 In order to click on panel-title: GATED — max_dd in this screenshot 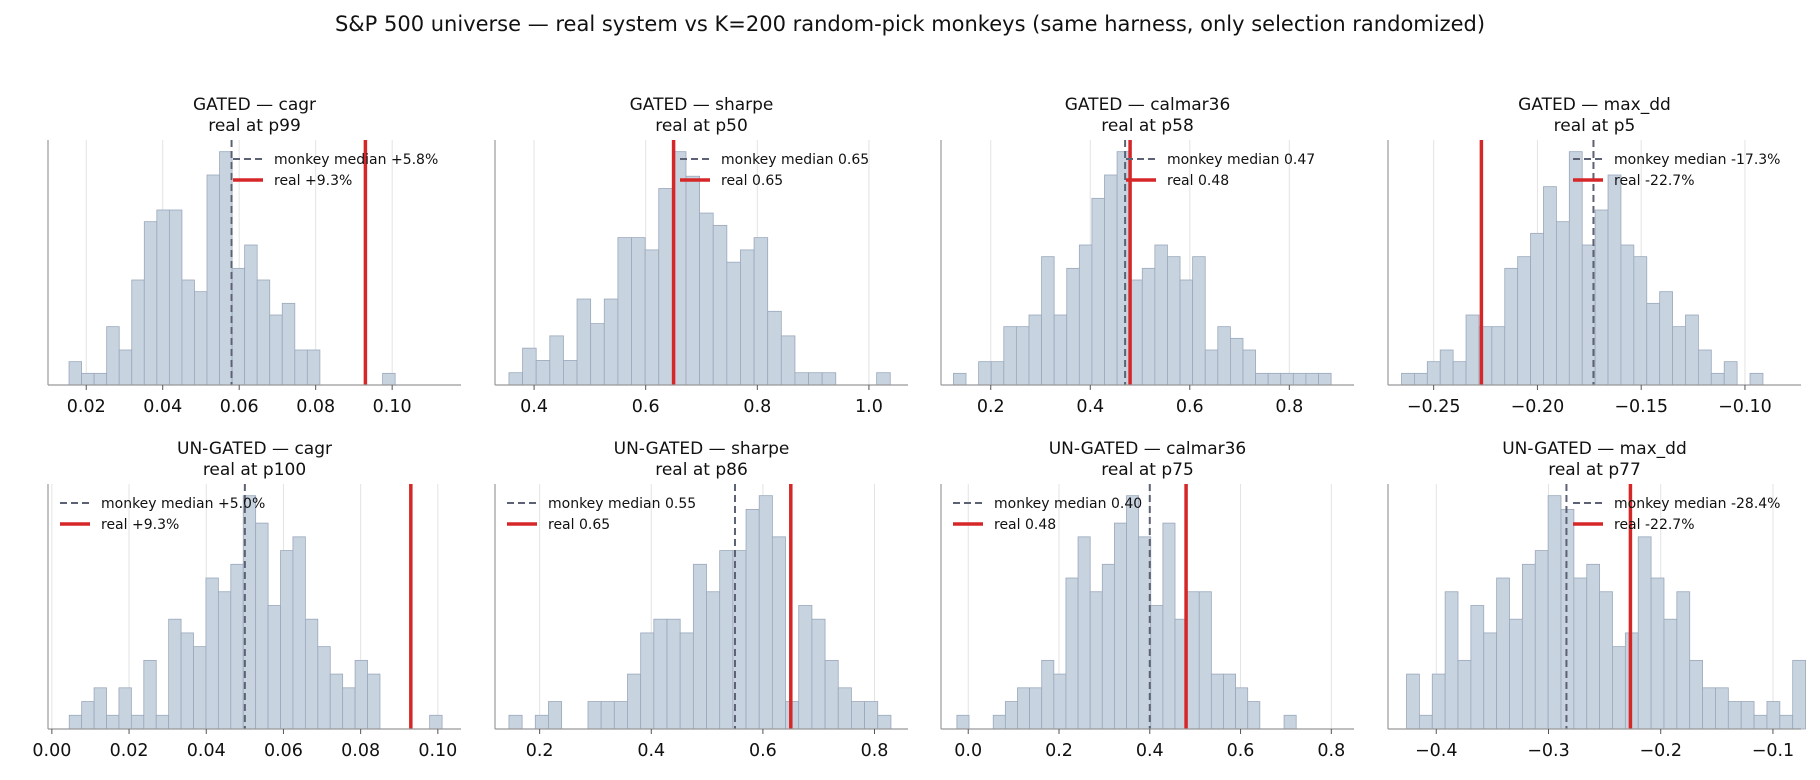, I will do `click(1594, 105)`.